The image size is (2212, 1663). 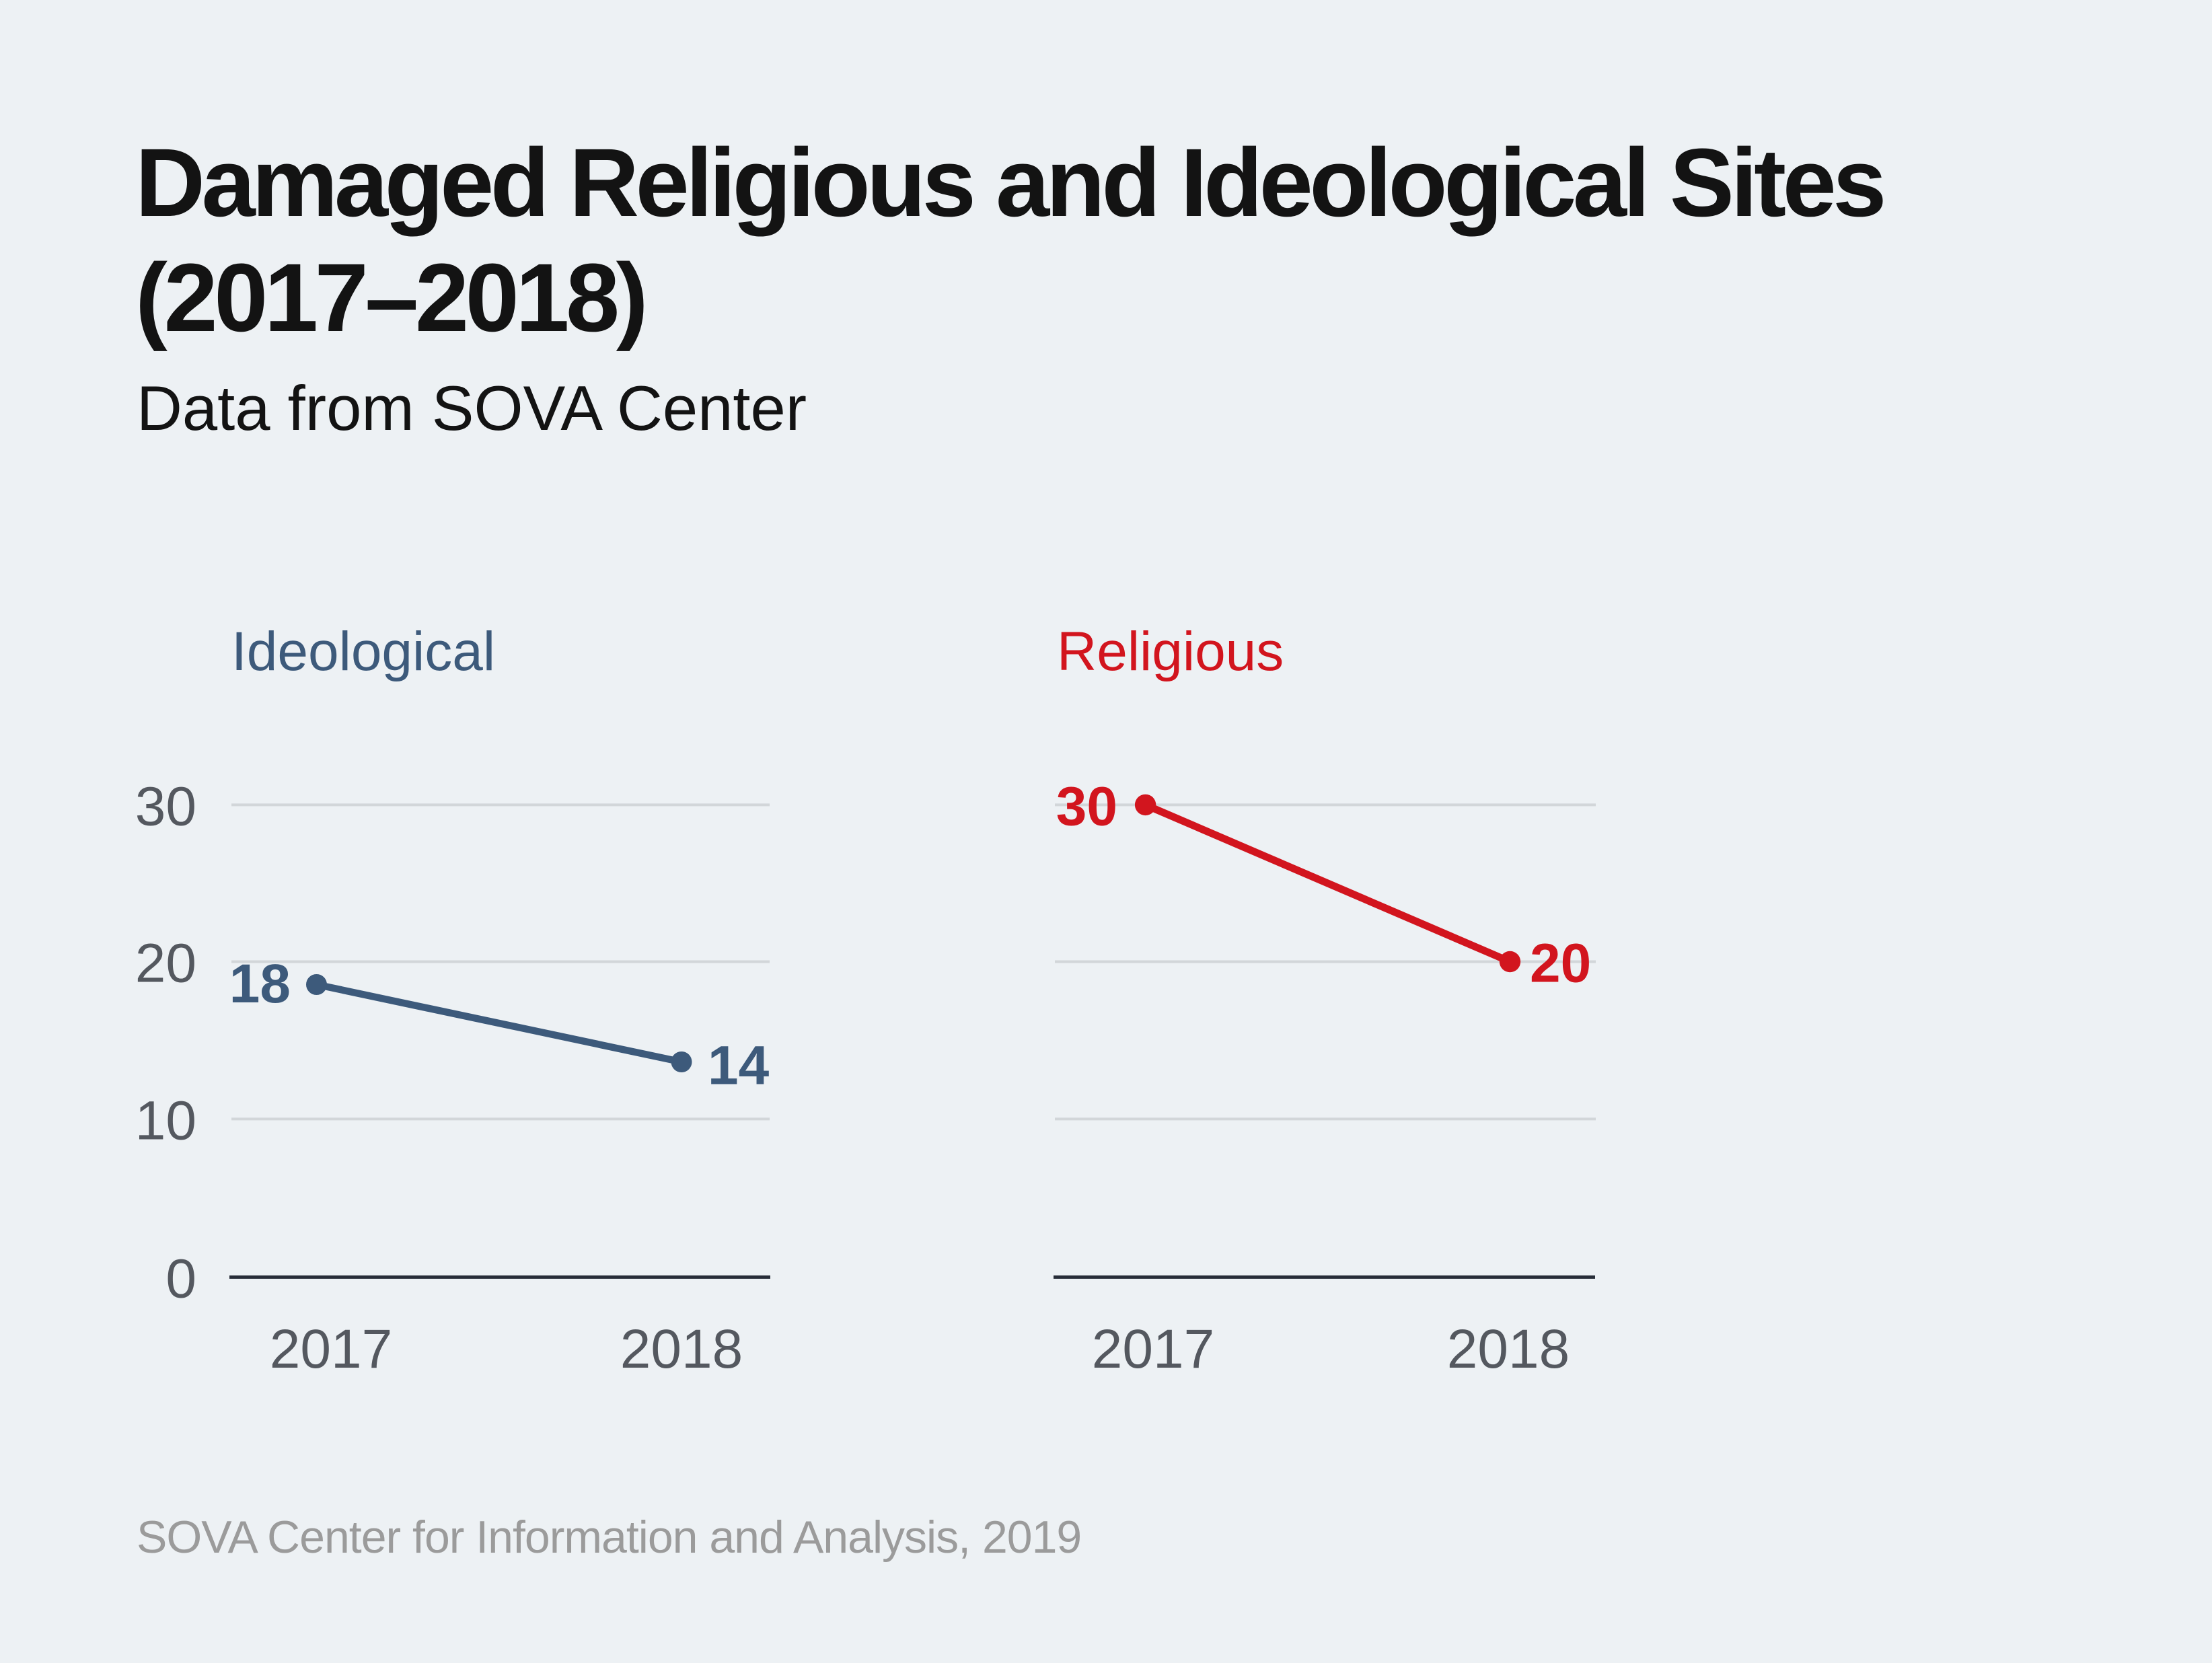 What do you see at coordinates (165, 1120) in the screenshot?
I see `svg-text: 10` at bounding box center [165, 1120].